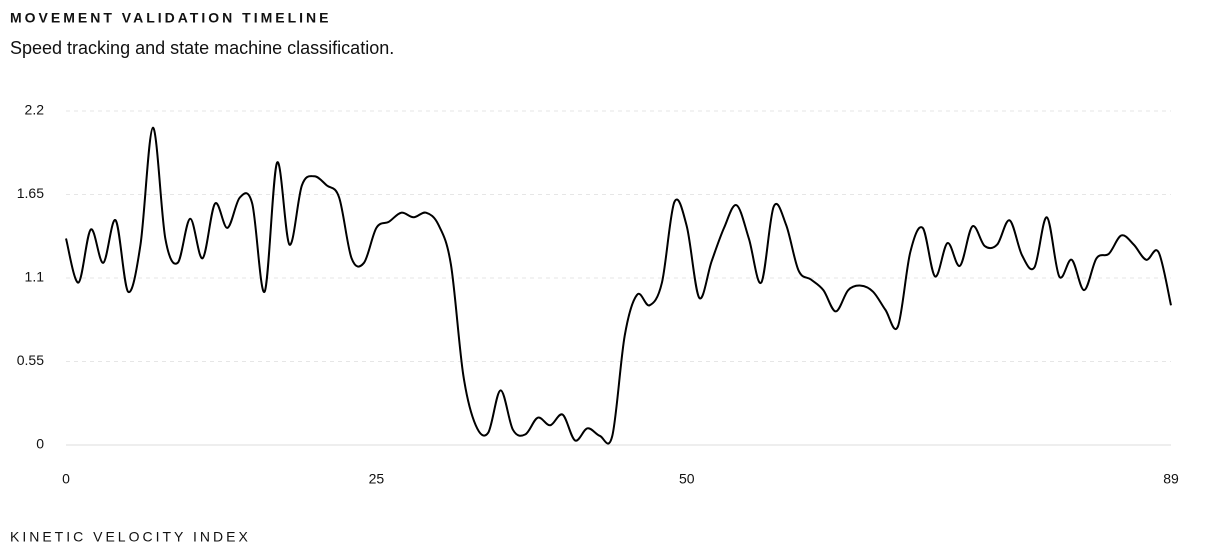 Image resolution: width=1230 pixels, height=558 pixels. Describe the element at coordinates (35, 110) in the screenshot. I see `y-tick-label: 2.2` at that location.